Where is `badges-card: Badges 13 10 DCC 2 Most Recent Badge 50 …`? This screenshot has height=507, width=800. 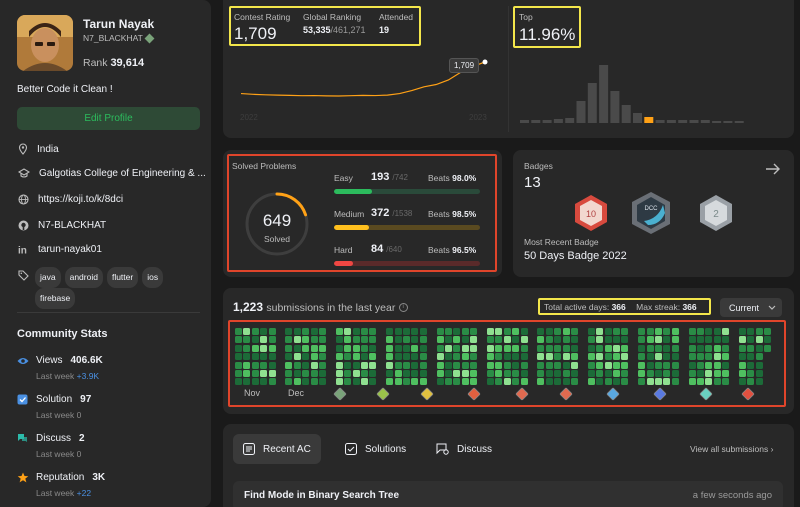
badges-card: Badges 13 10 DCC 2 Most Recent Badge 50 … is located at coordinates (653, 213).